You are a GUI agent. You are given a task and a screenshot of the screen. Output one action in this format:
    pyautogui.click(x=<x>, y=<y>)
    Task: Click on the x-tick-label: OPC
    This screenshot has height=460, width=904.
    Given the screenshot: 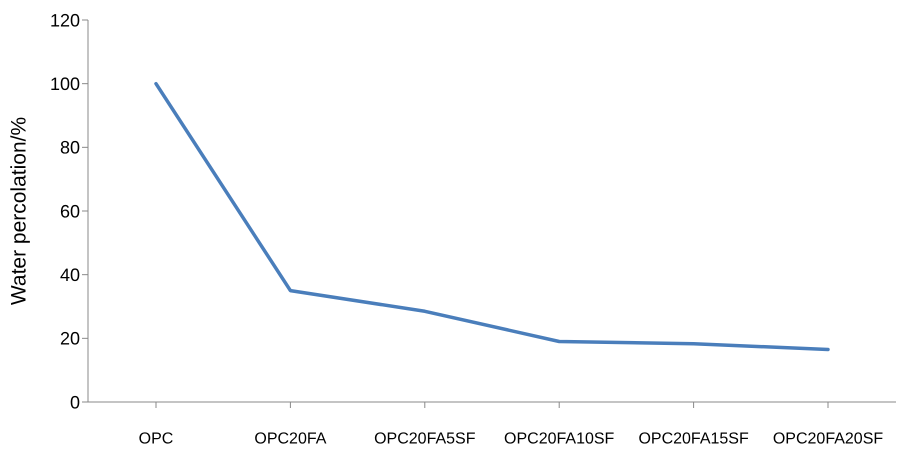 What is the action you would take?
    pyautogui.click(x=156, y=439)
    